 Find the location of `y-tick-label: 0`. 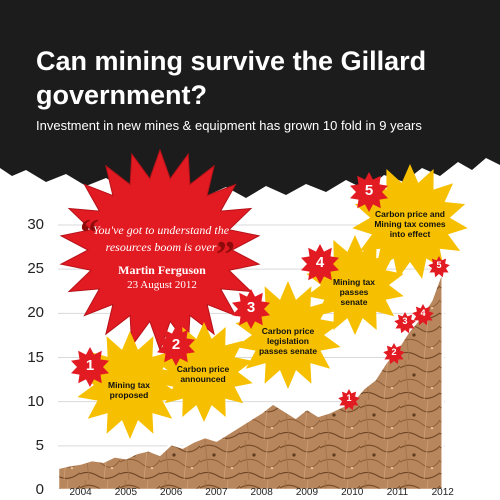

y-tick-label: 0 is located at coordinates (39, 489).